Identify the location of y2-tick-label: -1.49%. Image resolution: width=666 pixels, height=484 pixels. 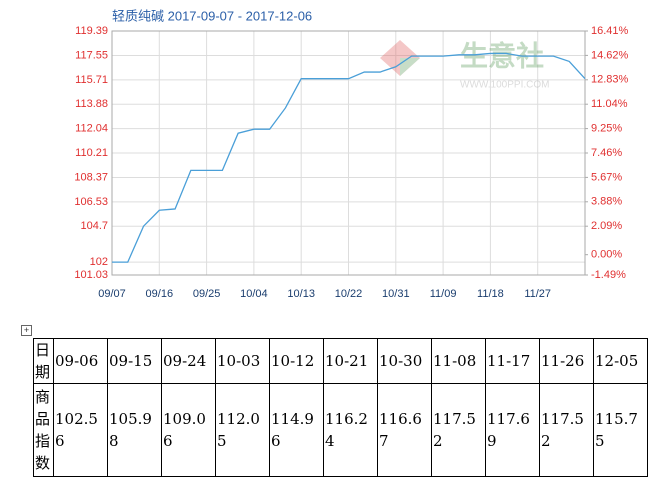
(608, 275).